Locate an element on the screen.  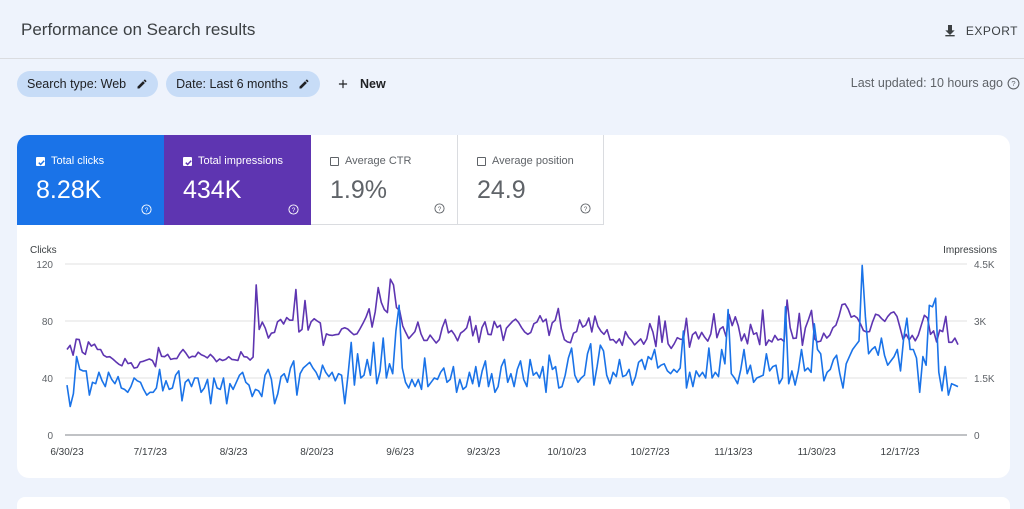
metric-label: Total clicks is located at coordinates (78, 161).